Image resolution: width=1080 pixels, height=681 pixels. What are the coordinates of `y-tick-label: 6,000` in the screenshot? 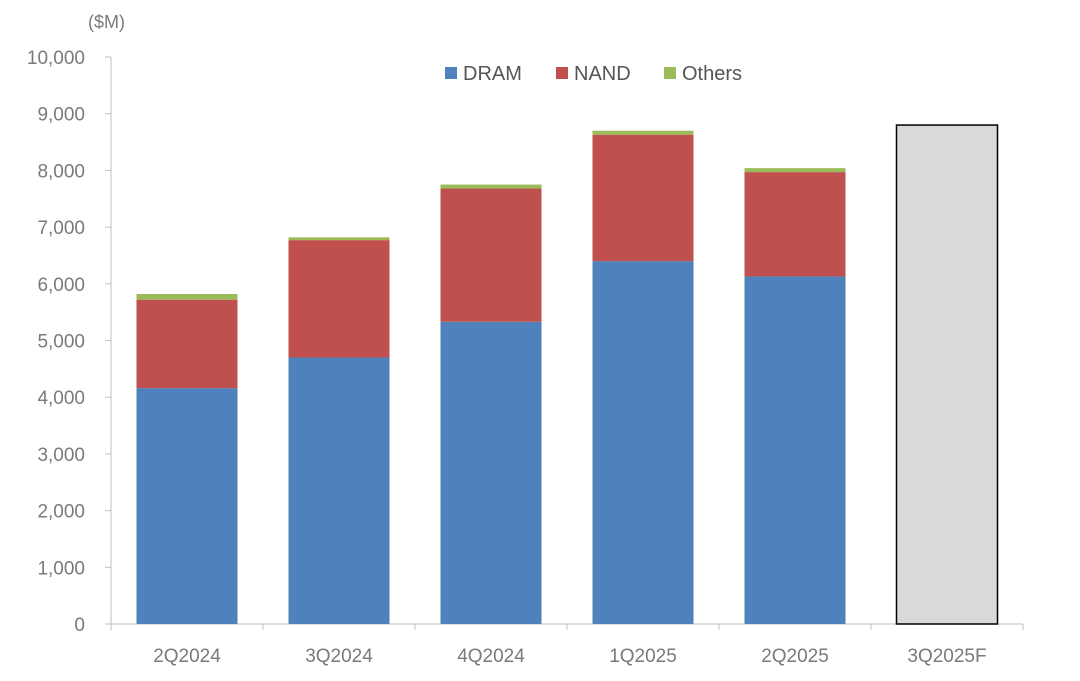 It's located at (61, 285).